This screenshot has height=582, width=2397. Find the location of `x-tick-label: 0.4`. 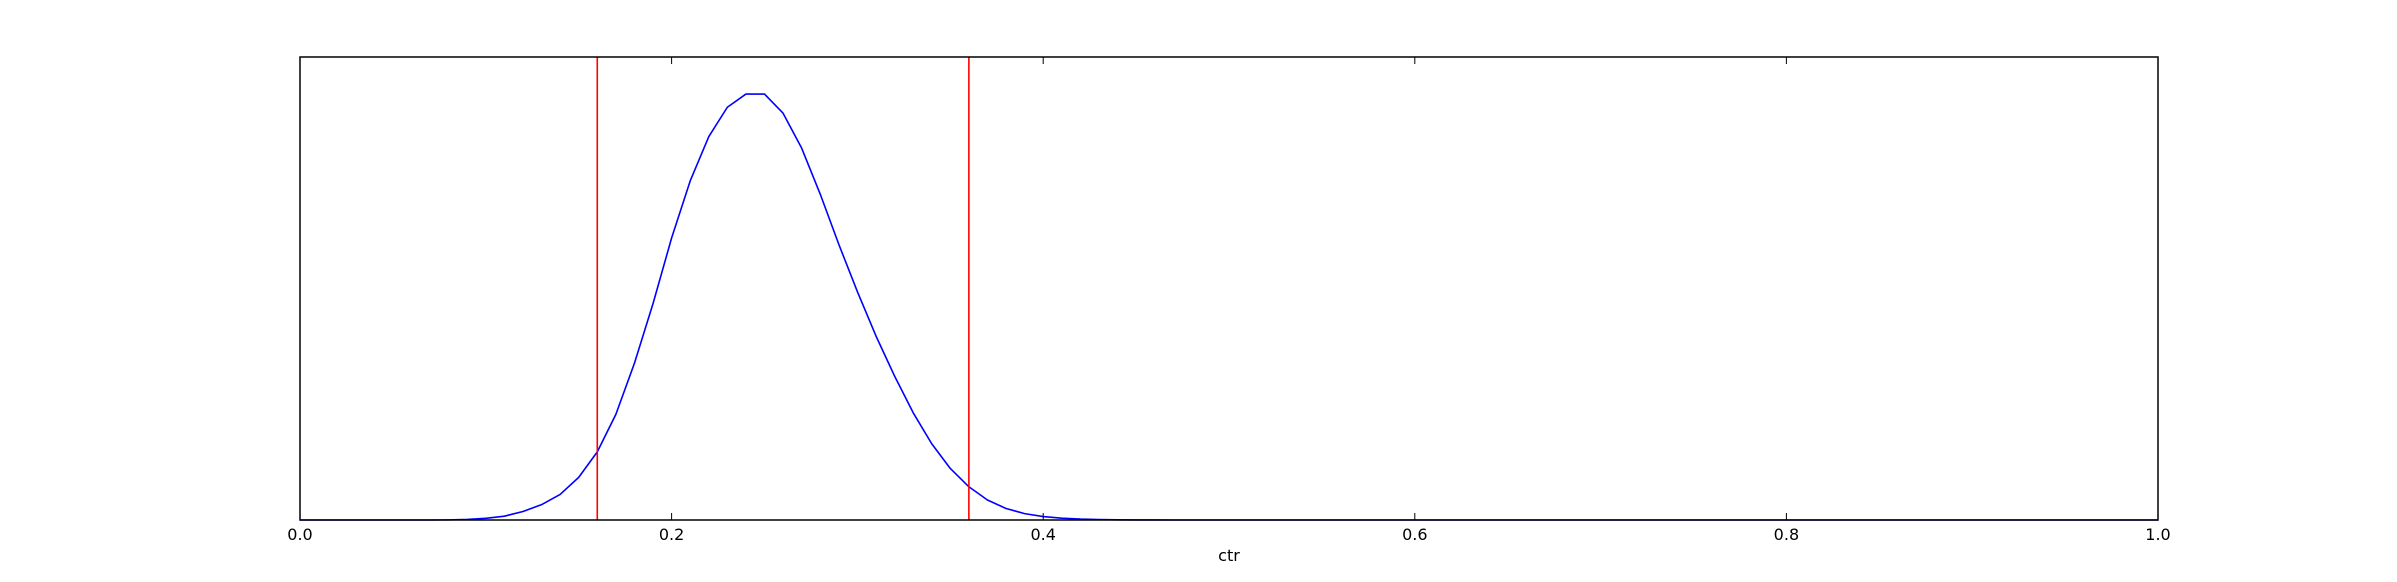

x-tick-label: 0.4 is located at coordinates (1042, 534).